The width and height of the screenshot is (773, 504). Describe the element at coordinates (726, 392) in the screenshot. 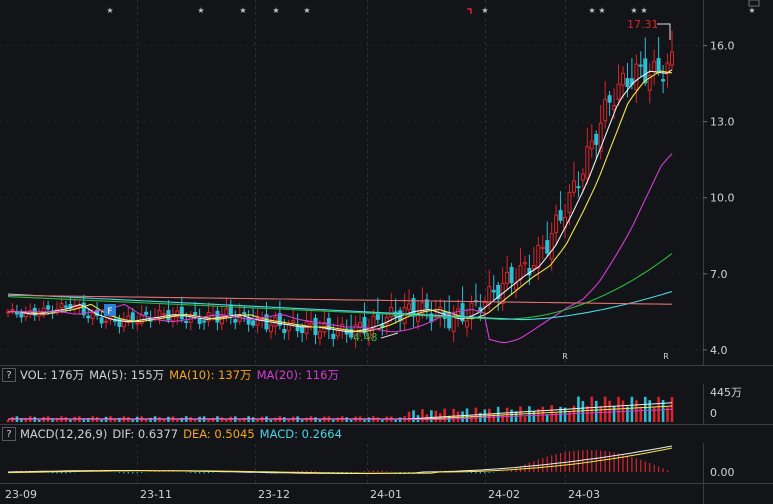

I see `vol-tick: 445万` at that location.